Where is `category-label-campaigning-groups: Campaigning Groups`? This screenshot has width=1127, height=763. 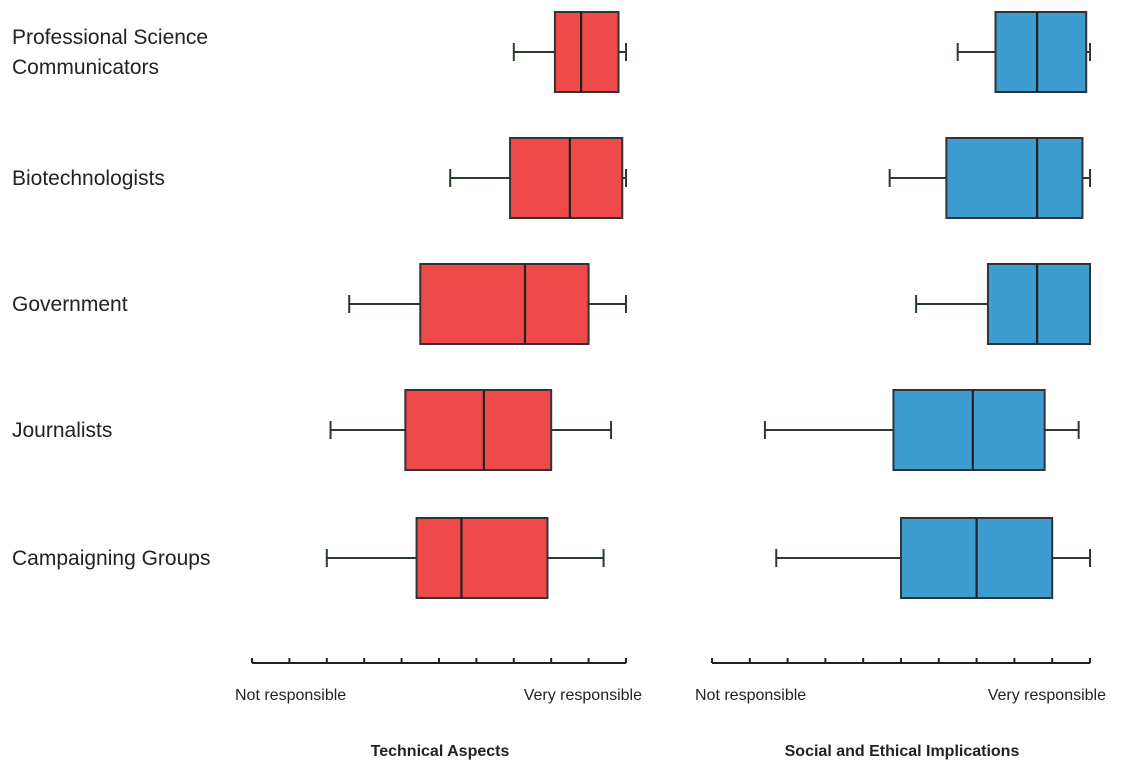
category-label-campaigning-groups: Campaigning Groups is located at coordinates (111, 558).